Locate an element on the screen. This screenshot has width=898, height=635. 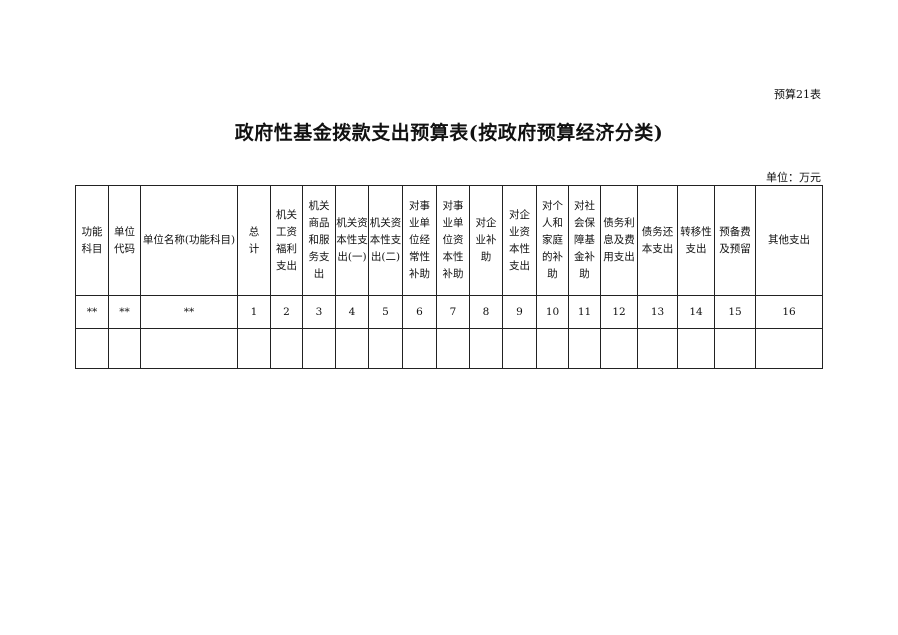
table-number: 预算21表 is located at coordinates (797, 94).